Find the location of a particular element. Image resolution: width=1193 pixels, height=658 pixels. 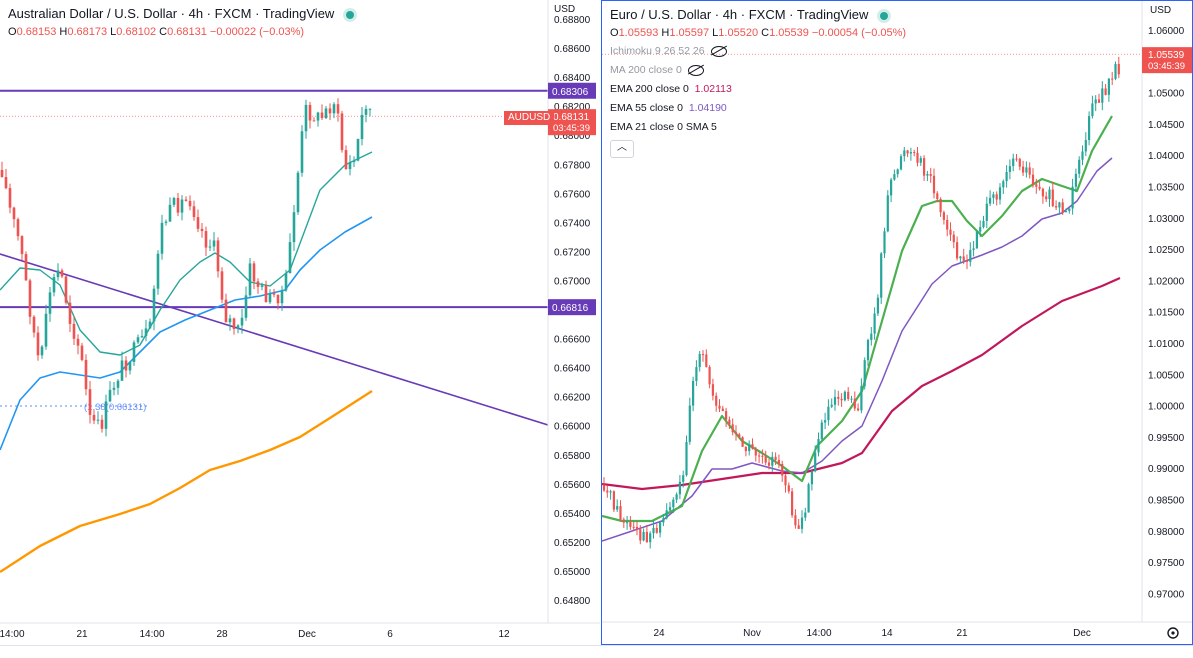

price-tick-label: 1.03500 is located at coordinates (1166, 188).